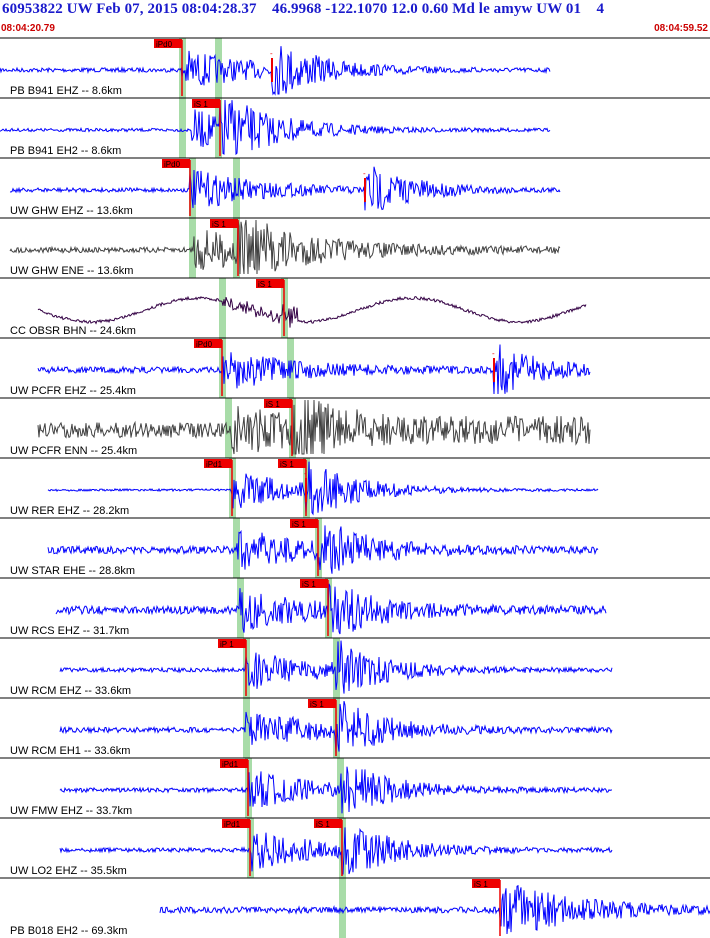 This screenshot has height=938, width=710. Describe the element at coordinates (66, 91) in the screenshot. I see `trace-label: PB B941 EHZ -- 8.6km` at that location.